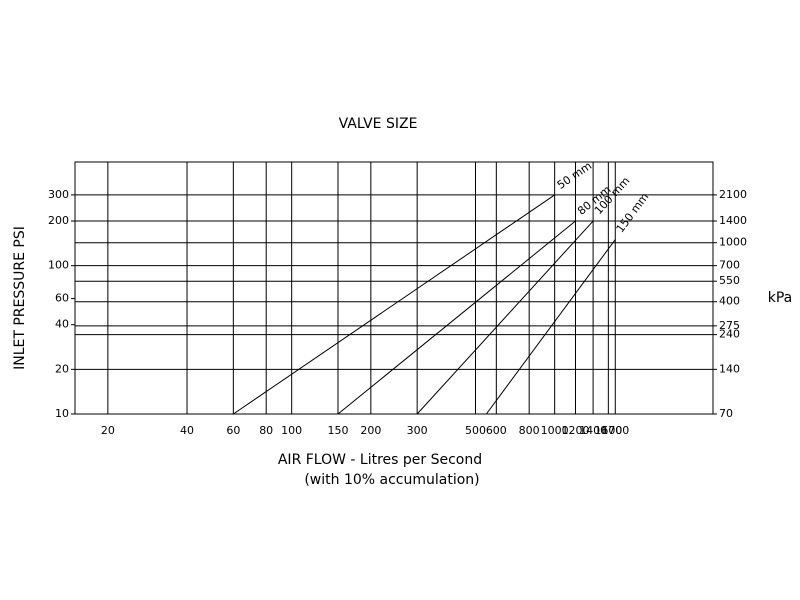 This screenshot has width=800, height=600. I want to click on y-tick-label: 100, so click(58, 265).